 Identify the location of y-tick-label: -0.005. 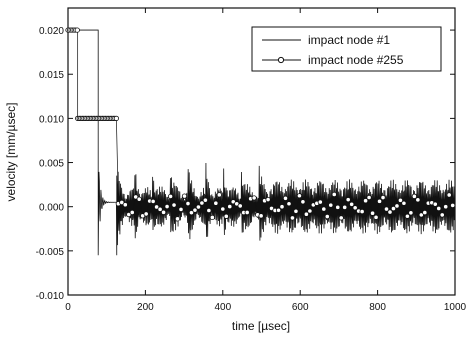
(50, 252).